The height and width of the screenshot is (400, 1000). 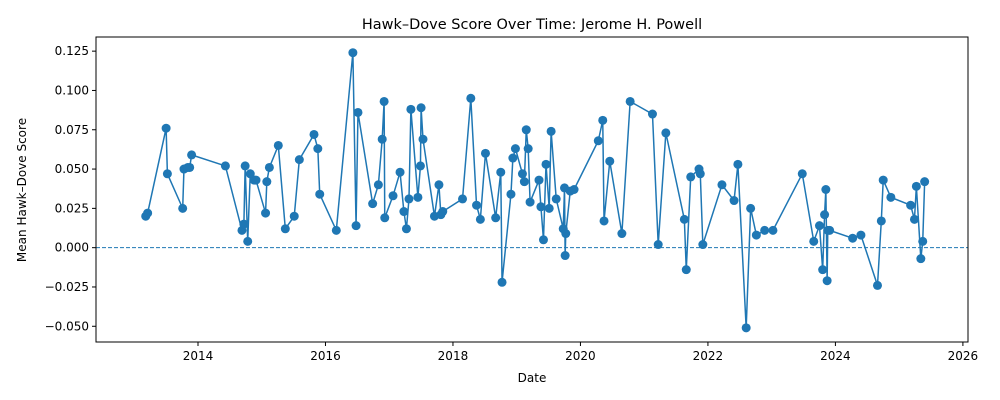 What do you see at coordinates (963, 356) in the screenshot?
I see `x-tick-label: 2026` at bounding box center [963, 356].